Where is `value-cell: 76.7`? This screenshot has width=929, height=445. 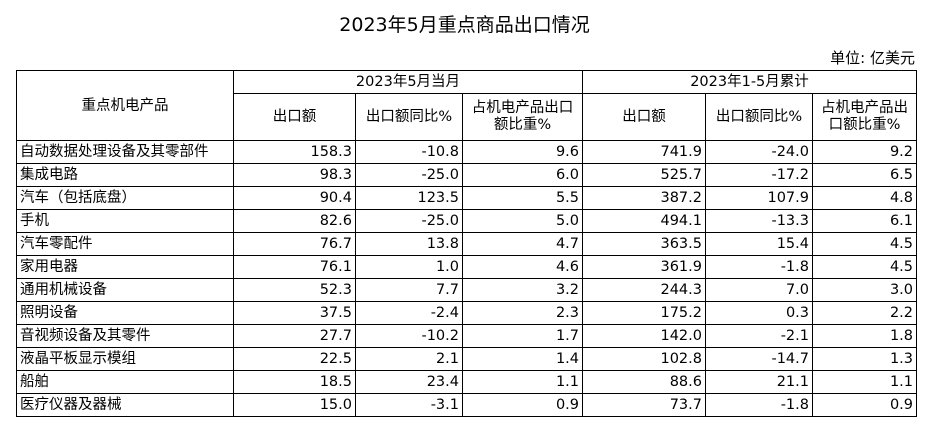
value-cell: 76.7 is located at coordinates (294, 244).